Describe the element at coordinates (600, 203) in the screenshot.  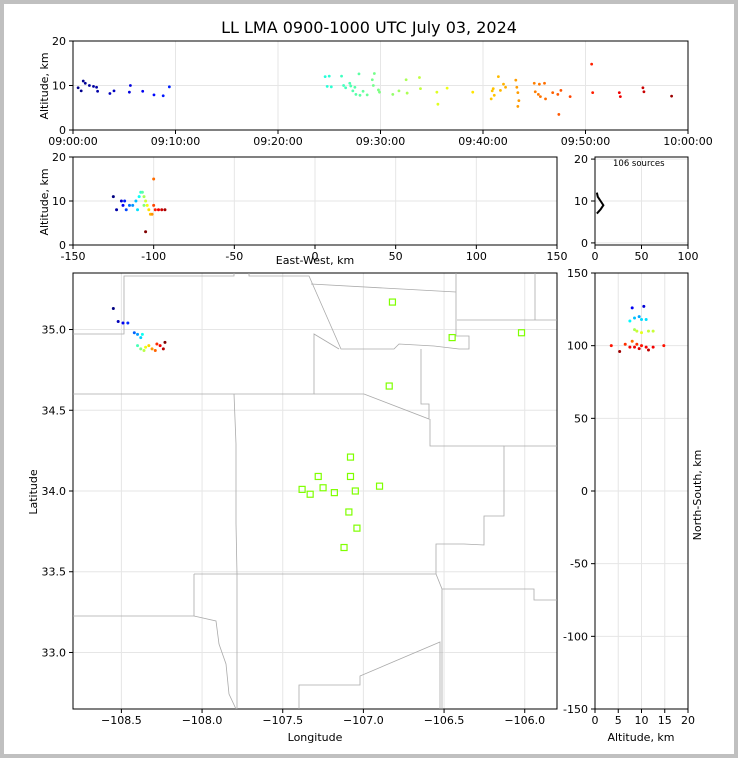
I see `altitude-histogram-line` at that location.